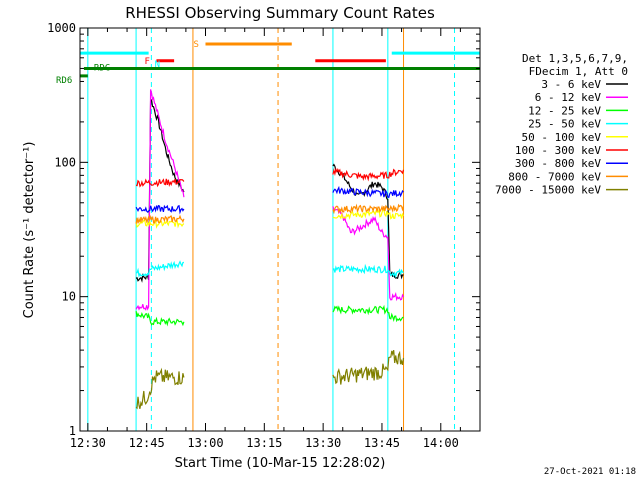 Image resolution: width=640 pixels, height=480 pixels. What do you see at coordinates (382, 443) in the screenshot?
I see `x-tick-label-13-45: 13:45` at bounding box center [382, 443].